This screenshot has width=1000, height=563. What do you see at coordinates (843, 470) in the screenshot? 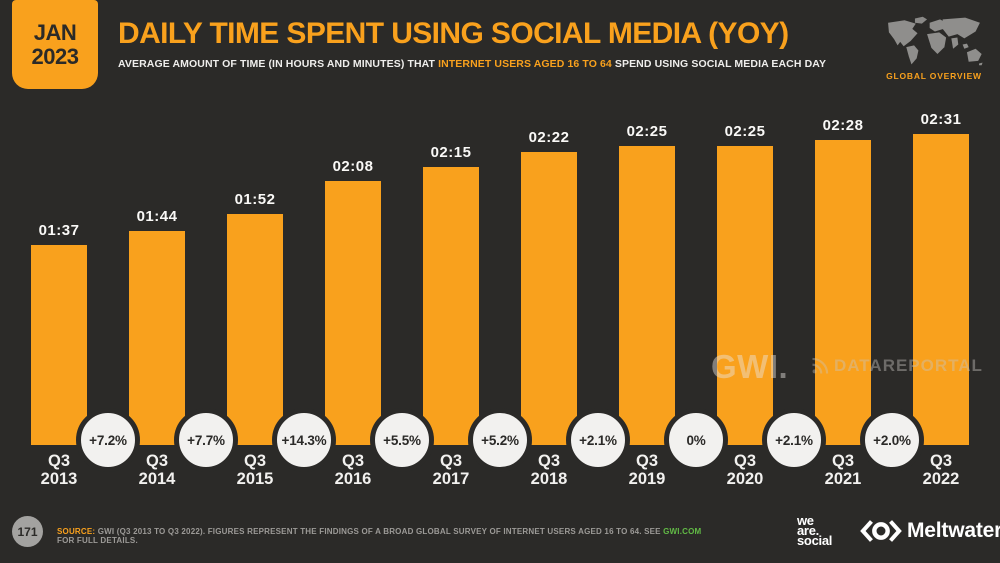
I see `x-axis-label: Q3 2021` at bounding box center [843, 470].